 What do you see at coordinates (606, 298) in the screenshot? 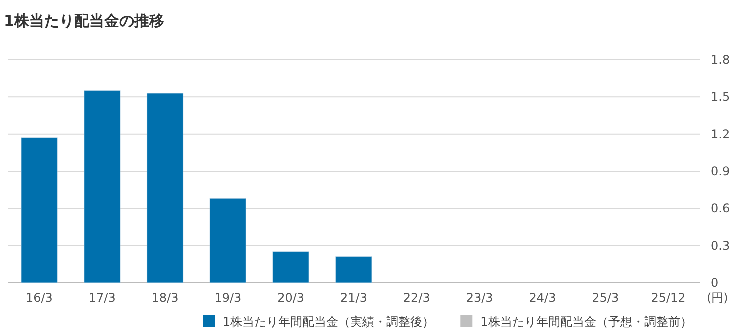
I see `x-tick-label: 25/3` at bounding box center [606, 298].